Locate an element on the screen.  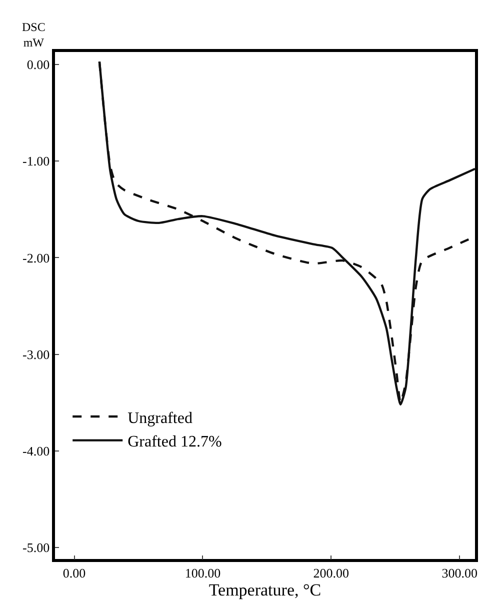
legend-label: Grafted 12.7% is located at coordinates (175, 442).